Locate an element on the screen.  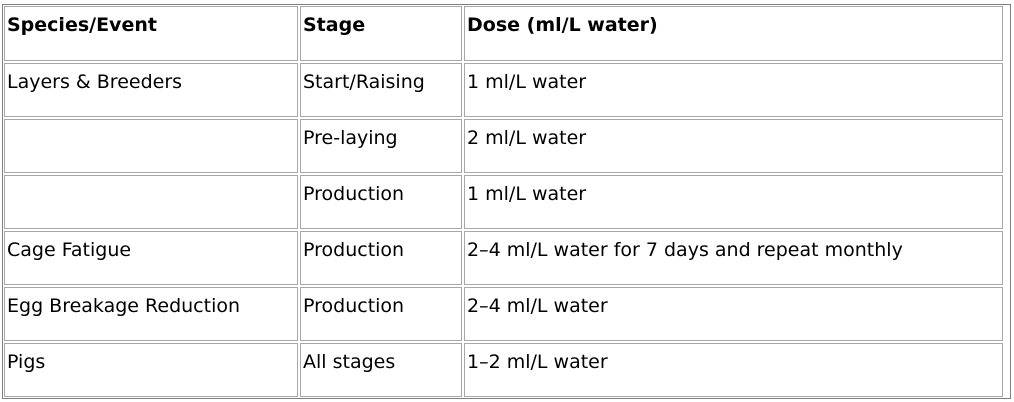
cell-species-event: Pigs is located at coordinates (151, 370).